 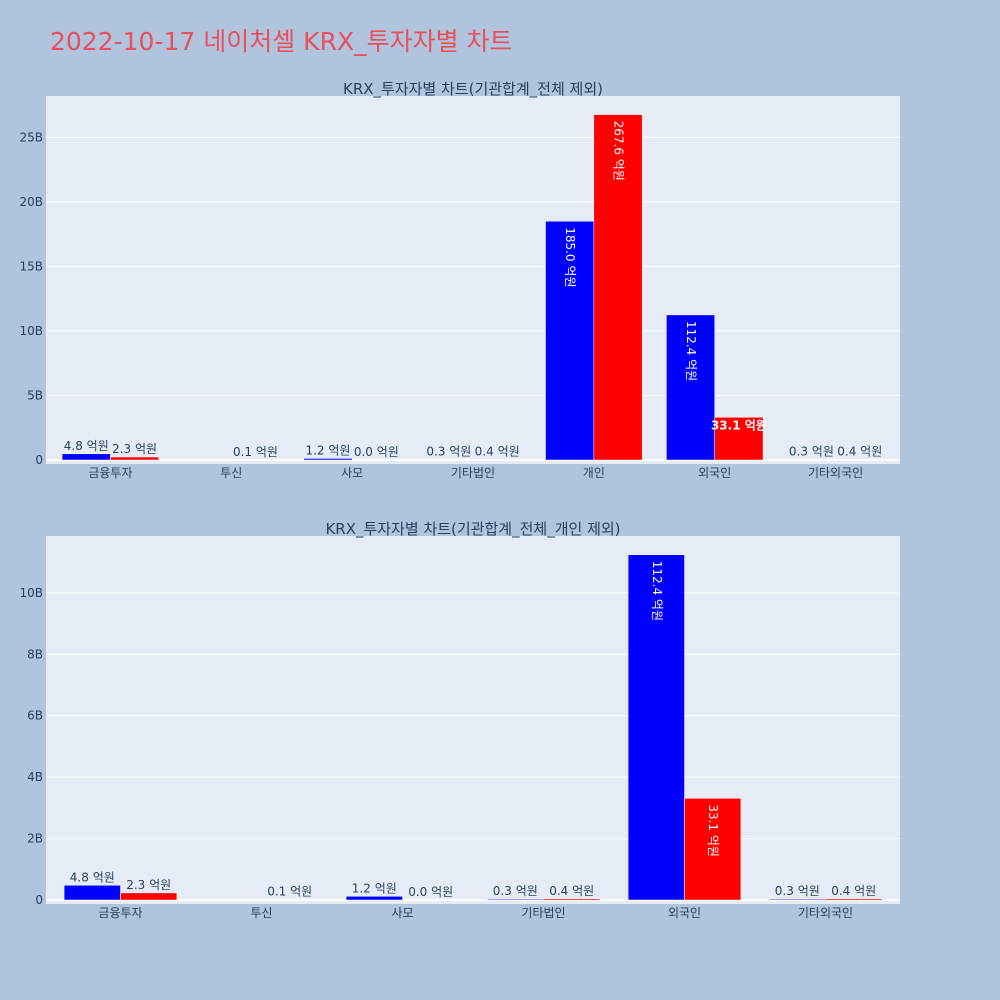 I want to click on y-tick-label: 15B, so click(x=31, y=266).